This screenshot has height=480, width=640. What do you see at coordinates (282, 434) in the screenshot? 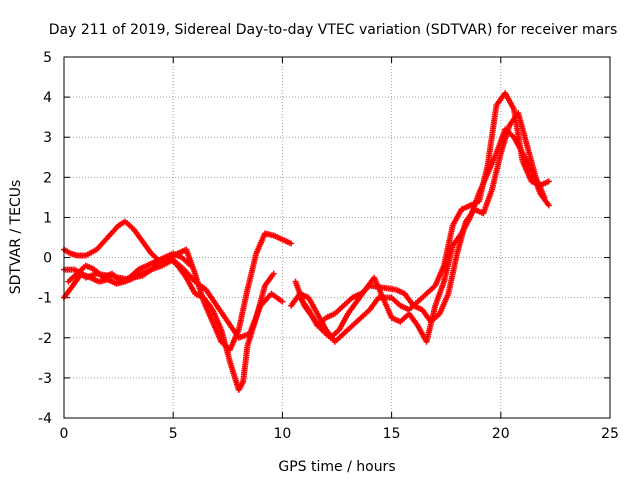
I see `x-tick-label: 10` at bounding box center [282, 434].